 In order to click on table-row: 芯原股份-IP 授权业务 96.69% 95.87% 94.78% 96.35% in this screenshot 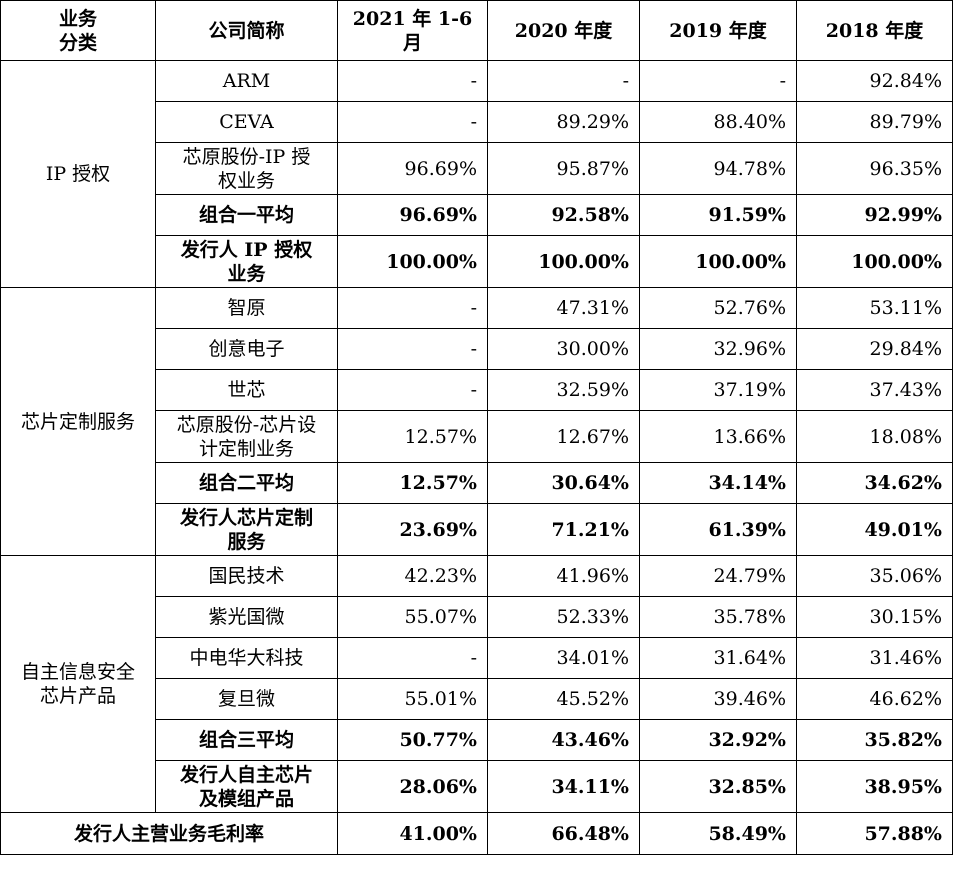, I will do `click(477, 168)`.